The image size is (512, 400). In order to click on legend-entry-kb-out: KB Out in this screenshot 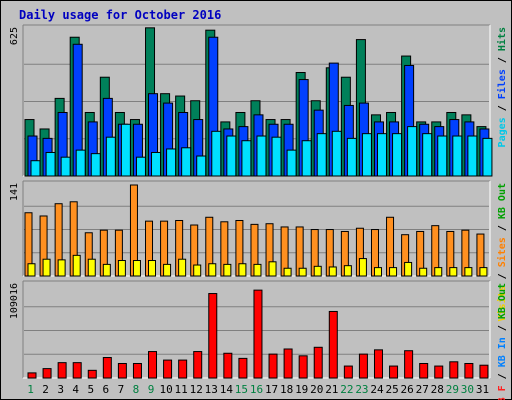, I will do `click(502, 301)`.